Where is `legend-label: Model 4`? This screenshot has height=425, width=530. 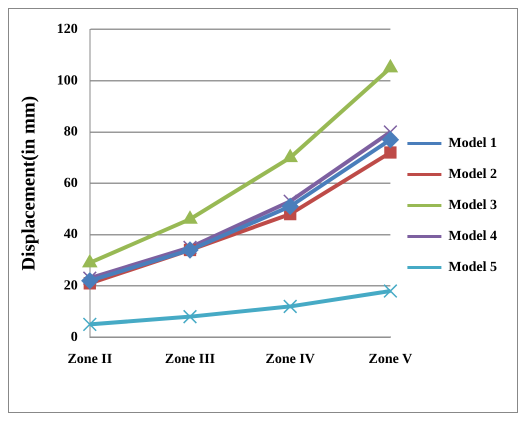
legend-label: Model 4 is located at coordinates (473, 236).